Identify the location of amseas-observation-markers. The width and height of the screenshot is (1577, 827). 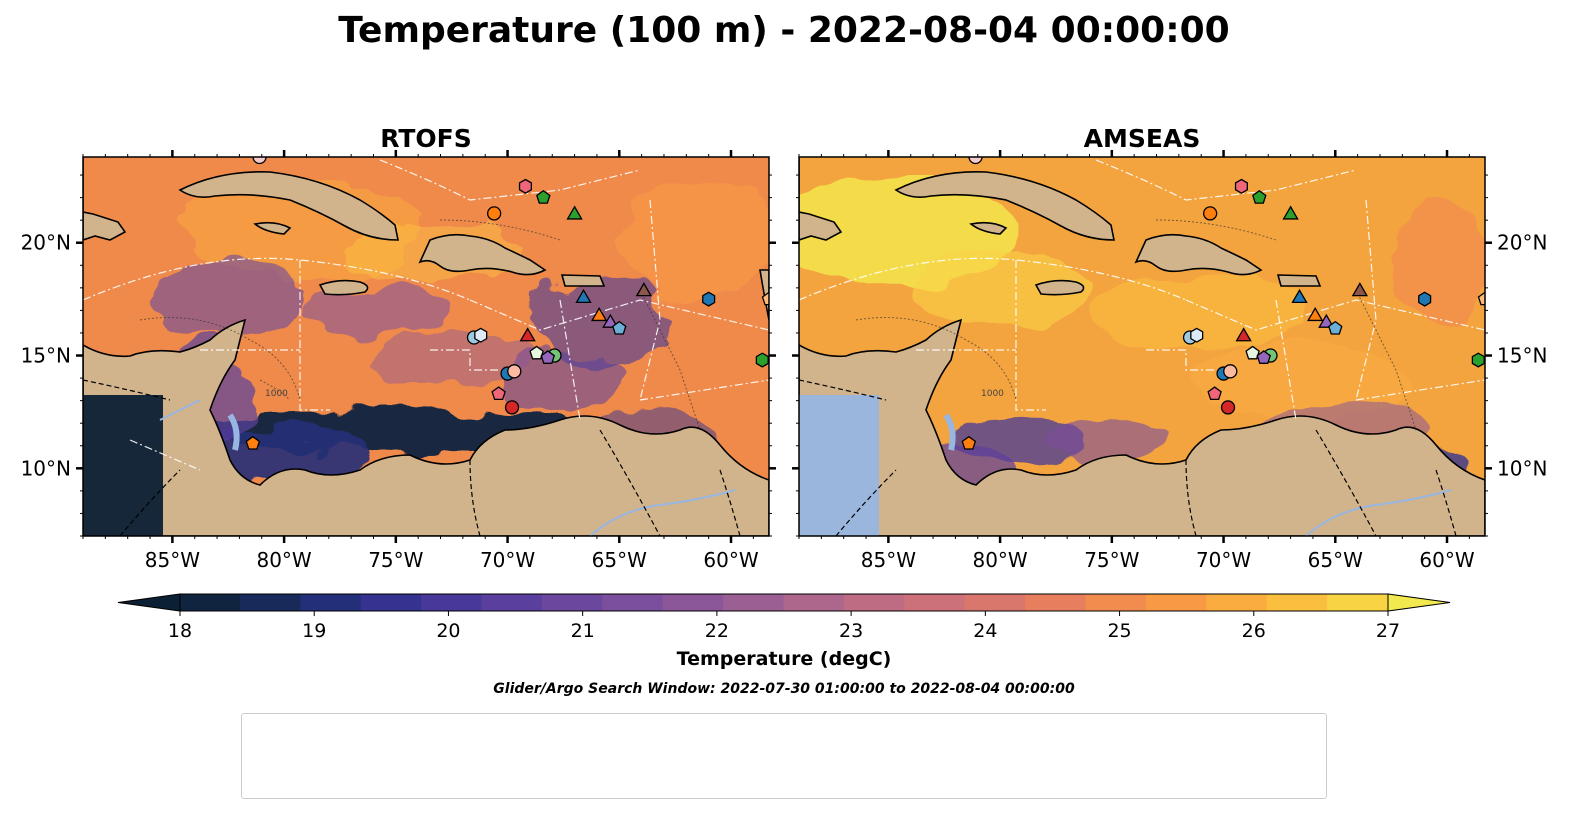
(1223, 303).